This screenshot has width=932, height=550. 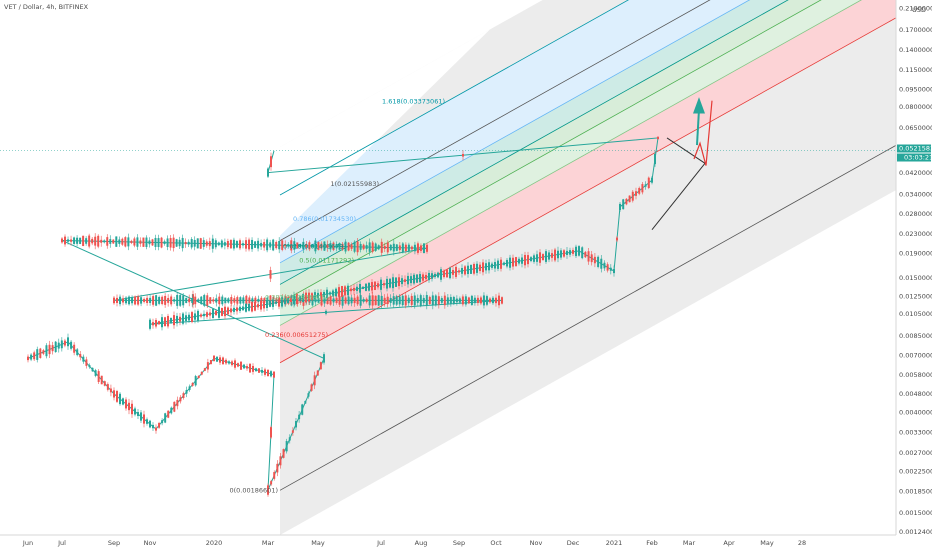 I want to click on countdown-badge, so click(x=914, y=157).